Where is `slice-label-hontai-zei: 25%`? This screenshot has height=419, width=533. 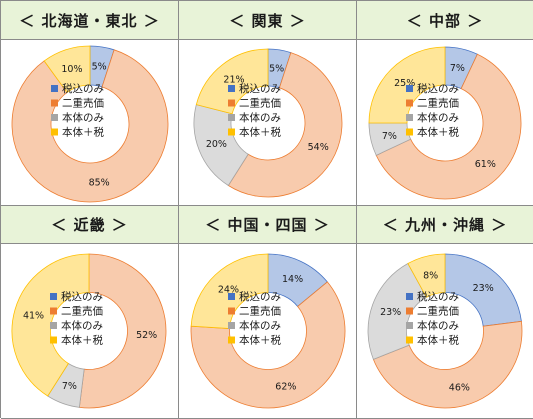
slice-label-hontai-zei: 25% is located at coordinates (404, 83).